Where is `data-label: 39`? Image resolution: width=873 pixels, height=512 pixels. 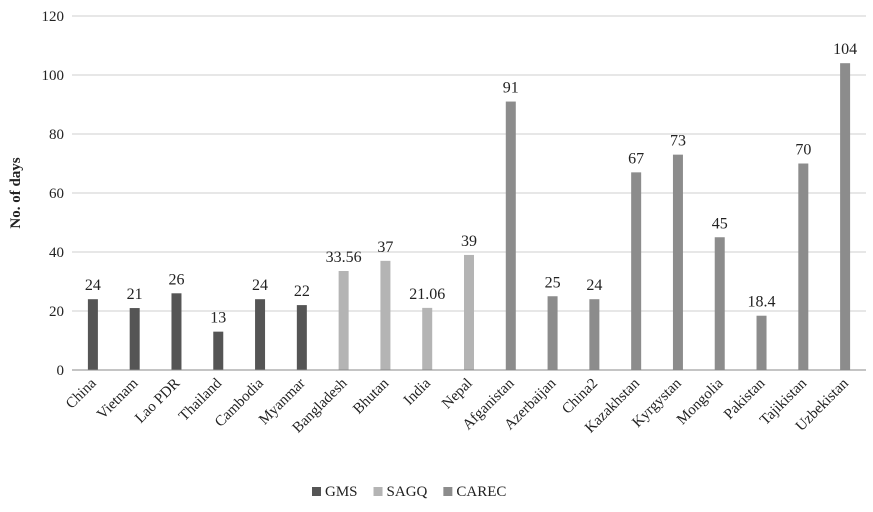
data-label: 39 is located at coordinates (469, 241).